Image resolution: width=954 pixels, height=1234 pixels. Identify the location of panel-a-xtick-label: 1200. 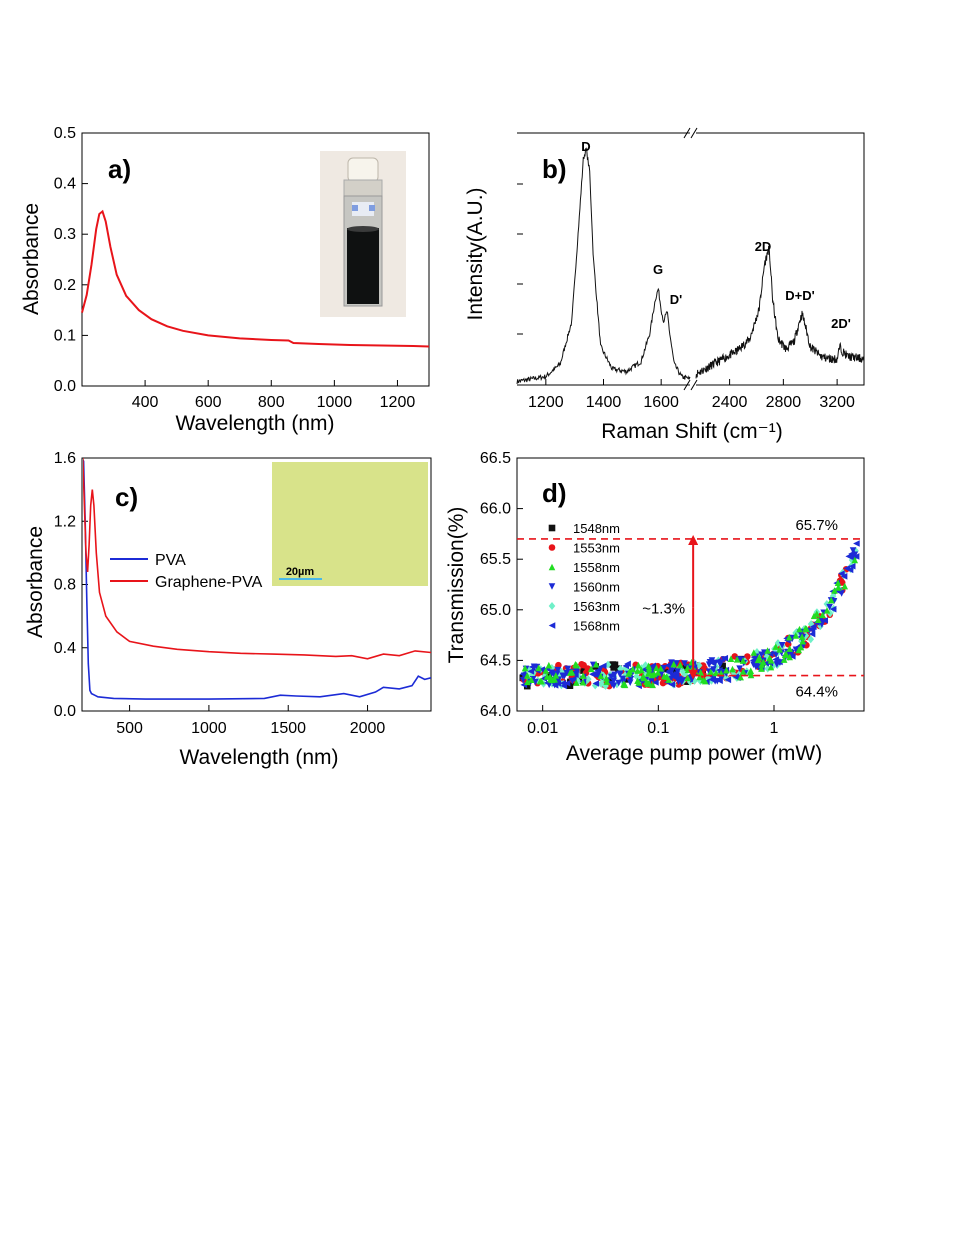
(398, 402).